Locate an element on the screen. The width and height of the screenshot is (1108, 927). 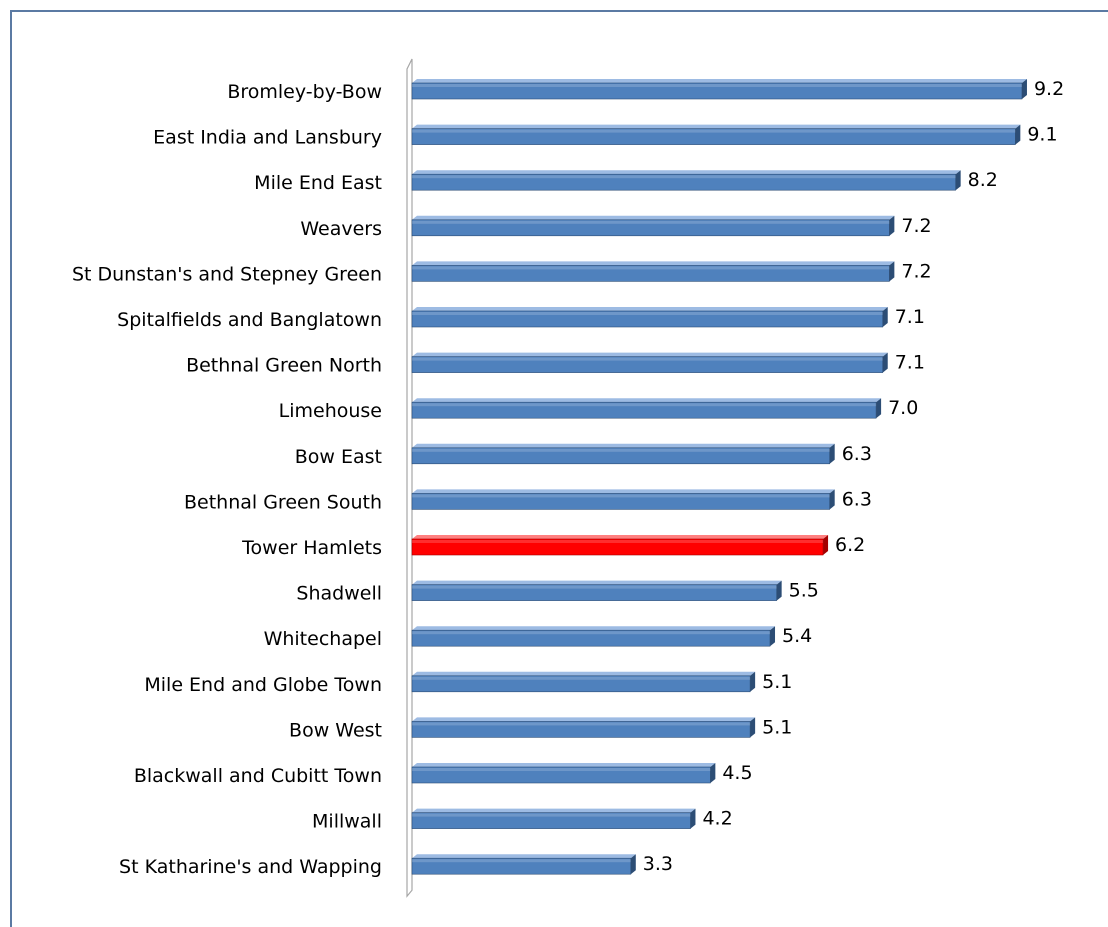
category-label: Whitechapel is located at coordinates (323, 639).